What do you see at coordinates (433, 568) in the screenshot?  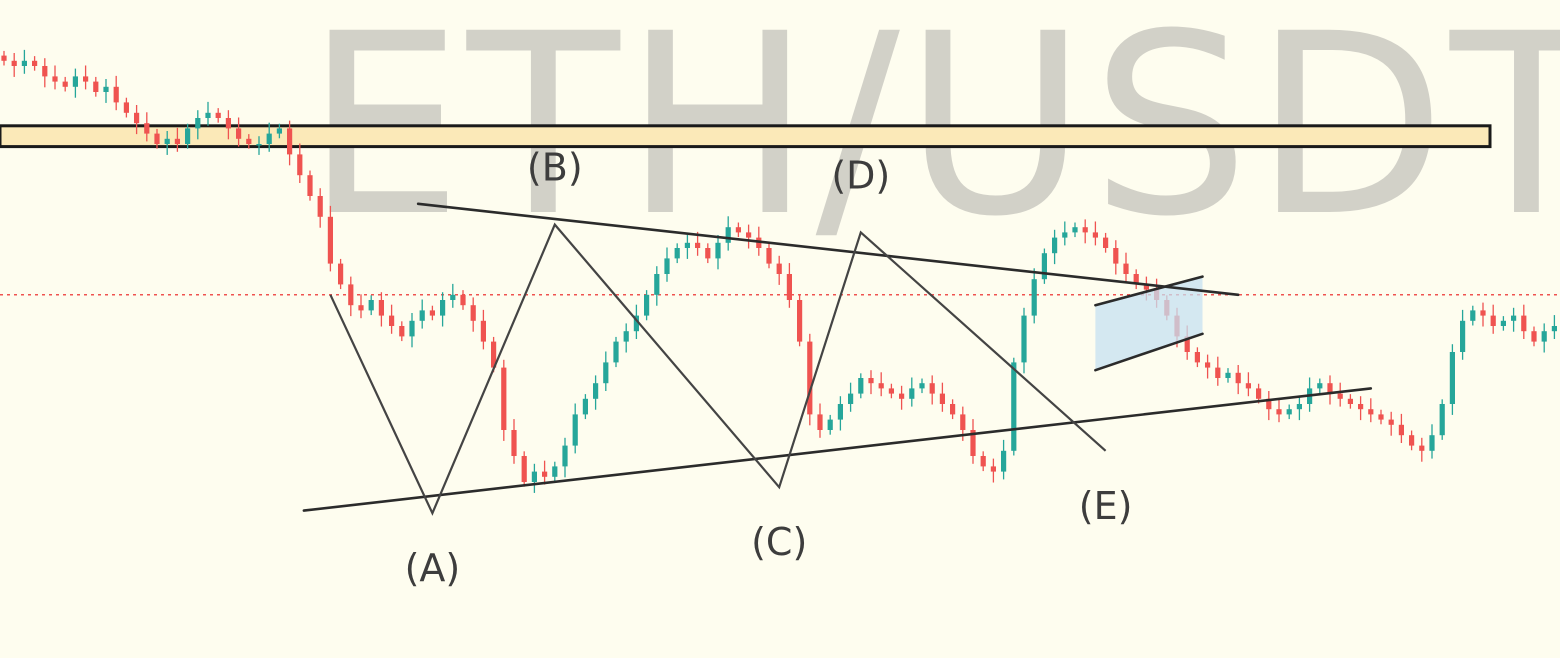 I see `wave-label: (A)` at bounding box center [433, 568].